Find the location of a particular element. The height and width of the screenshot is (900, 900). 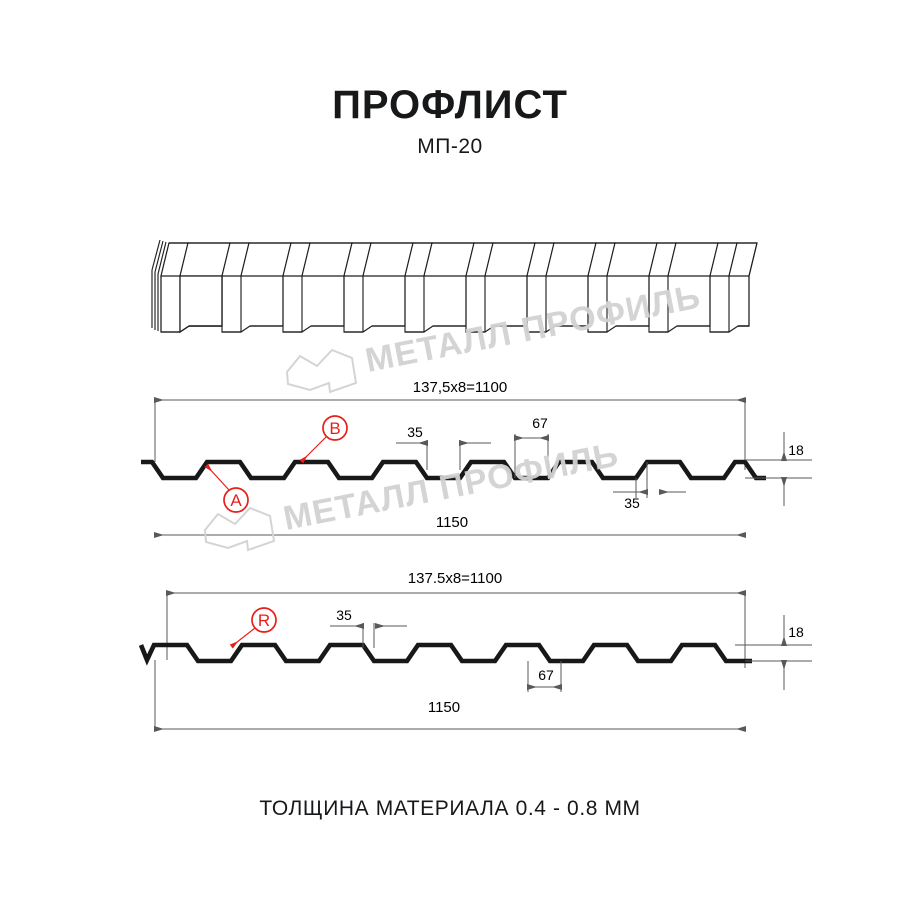

callout-b: B is located at coordinates (323, 439).